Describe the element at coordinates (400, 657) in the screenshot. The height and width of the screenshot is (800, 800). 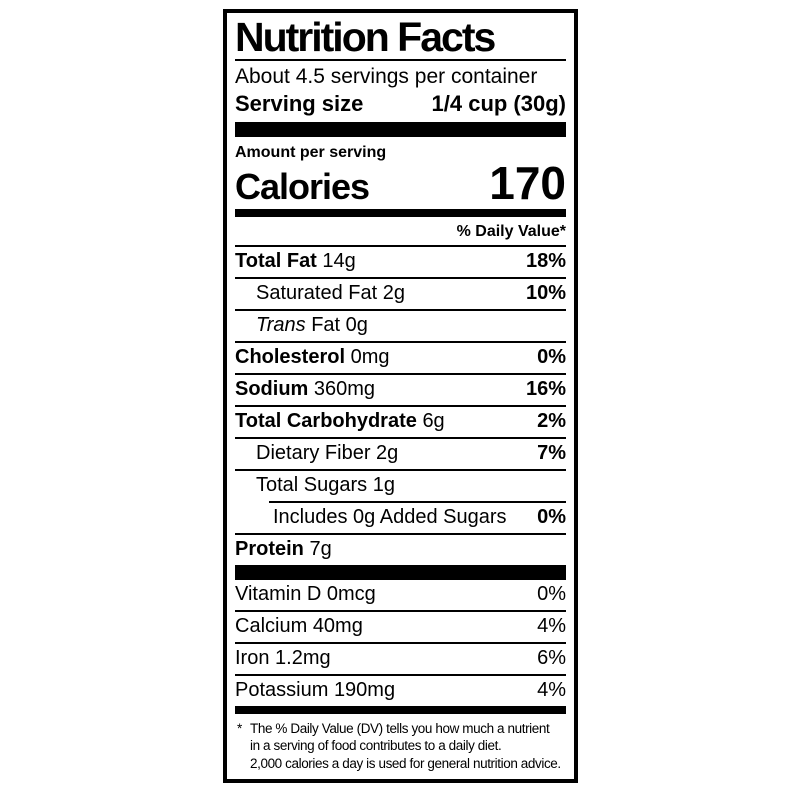
I see `vitamin-row-iron: Iron 1.2mg 6%` at that location.